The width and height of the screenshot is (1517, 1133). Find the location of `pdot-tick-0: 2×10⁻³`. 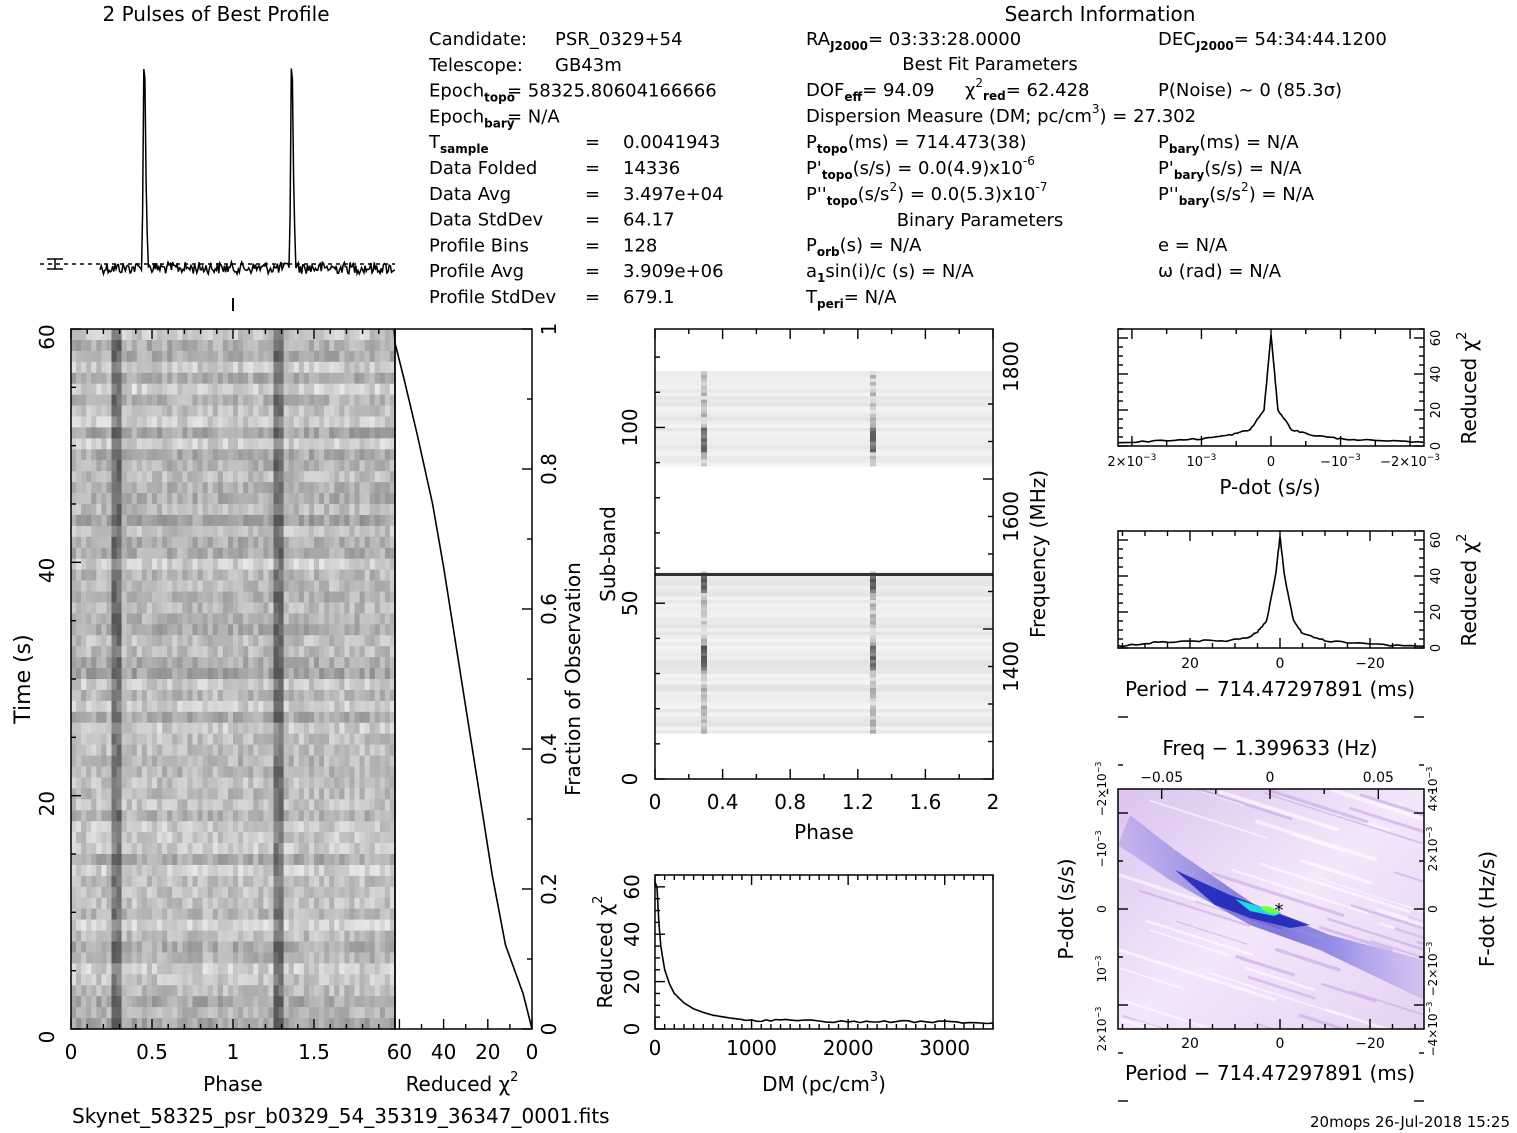

pdot-tick-0: 2×10⁻³ is located at coordinates (1131, 461).